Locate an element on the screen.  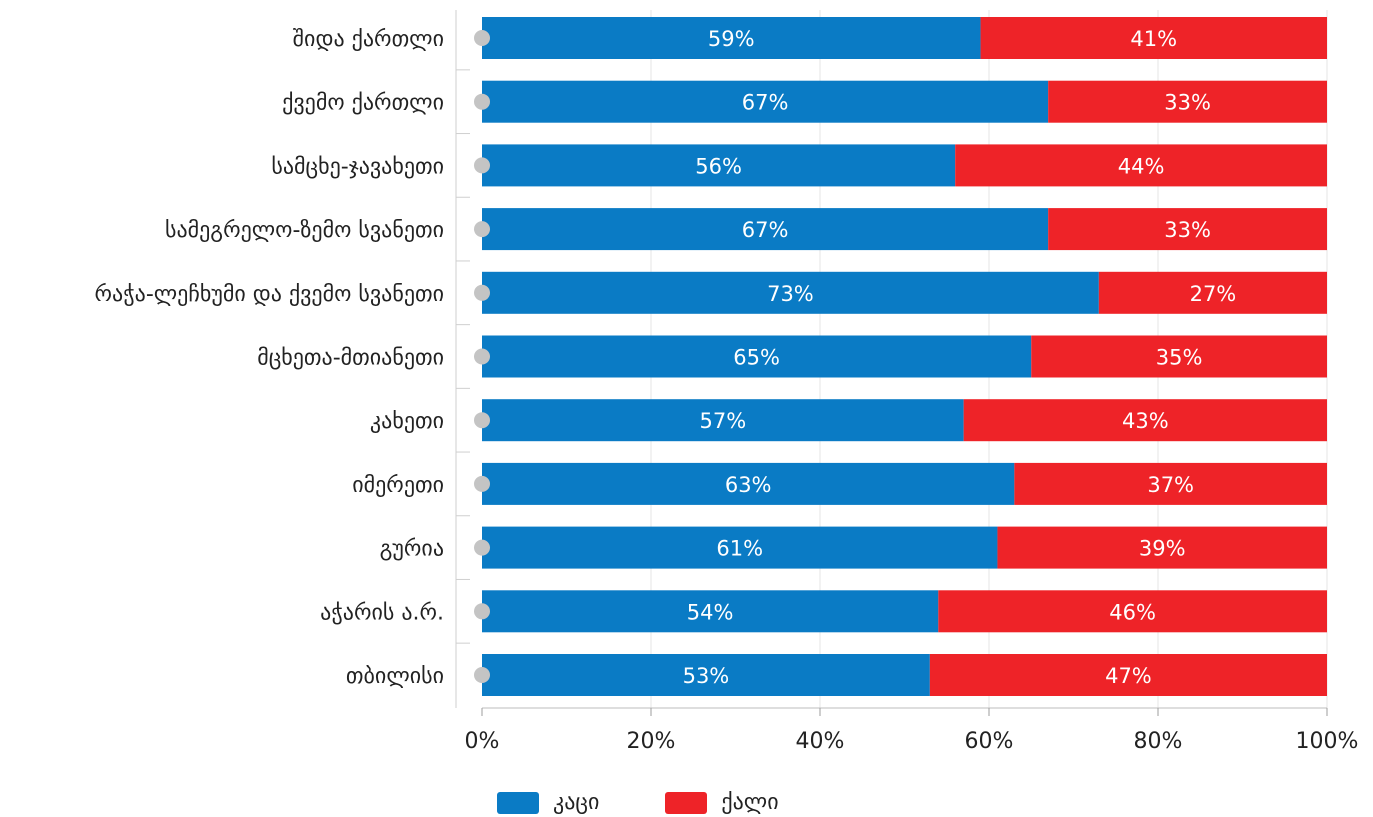
data-label: 73% is located at coordinates (790, 294).